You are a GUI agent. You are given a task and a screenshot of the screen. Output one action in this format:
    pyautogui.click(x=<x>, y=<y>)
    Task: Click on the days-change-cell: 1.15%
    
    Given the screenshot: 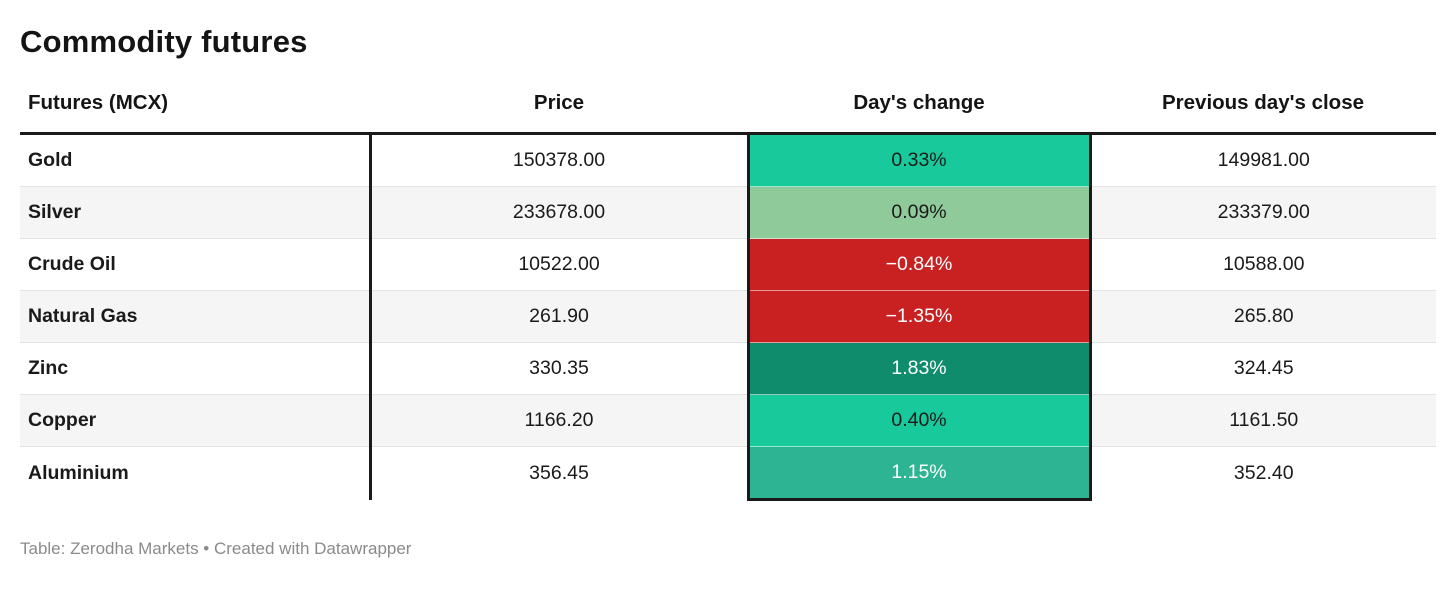 What is the action you would take?
    pyautogui.click(x=919, y=473)
    